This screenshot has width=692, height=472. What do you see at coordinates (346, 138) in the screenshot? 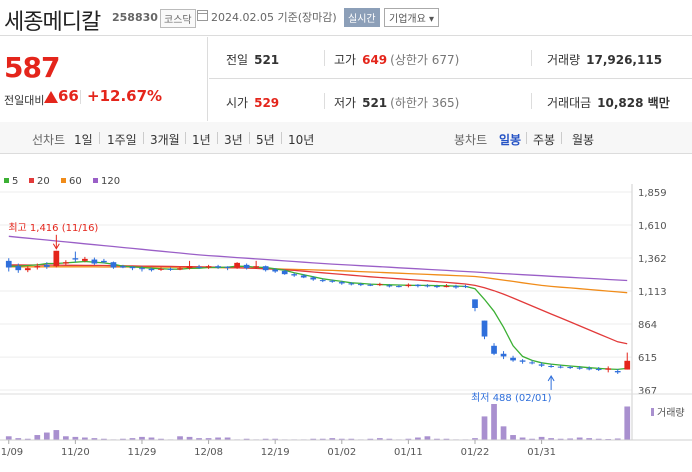
I see `period-selector: 선차트 1일 1주일 3개월 1년 3년 5년 10년 봉차트 일봉 주봉 월봉` at bounding box center [346, 138].